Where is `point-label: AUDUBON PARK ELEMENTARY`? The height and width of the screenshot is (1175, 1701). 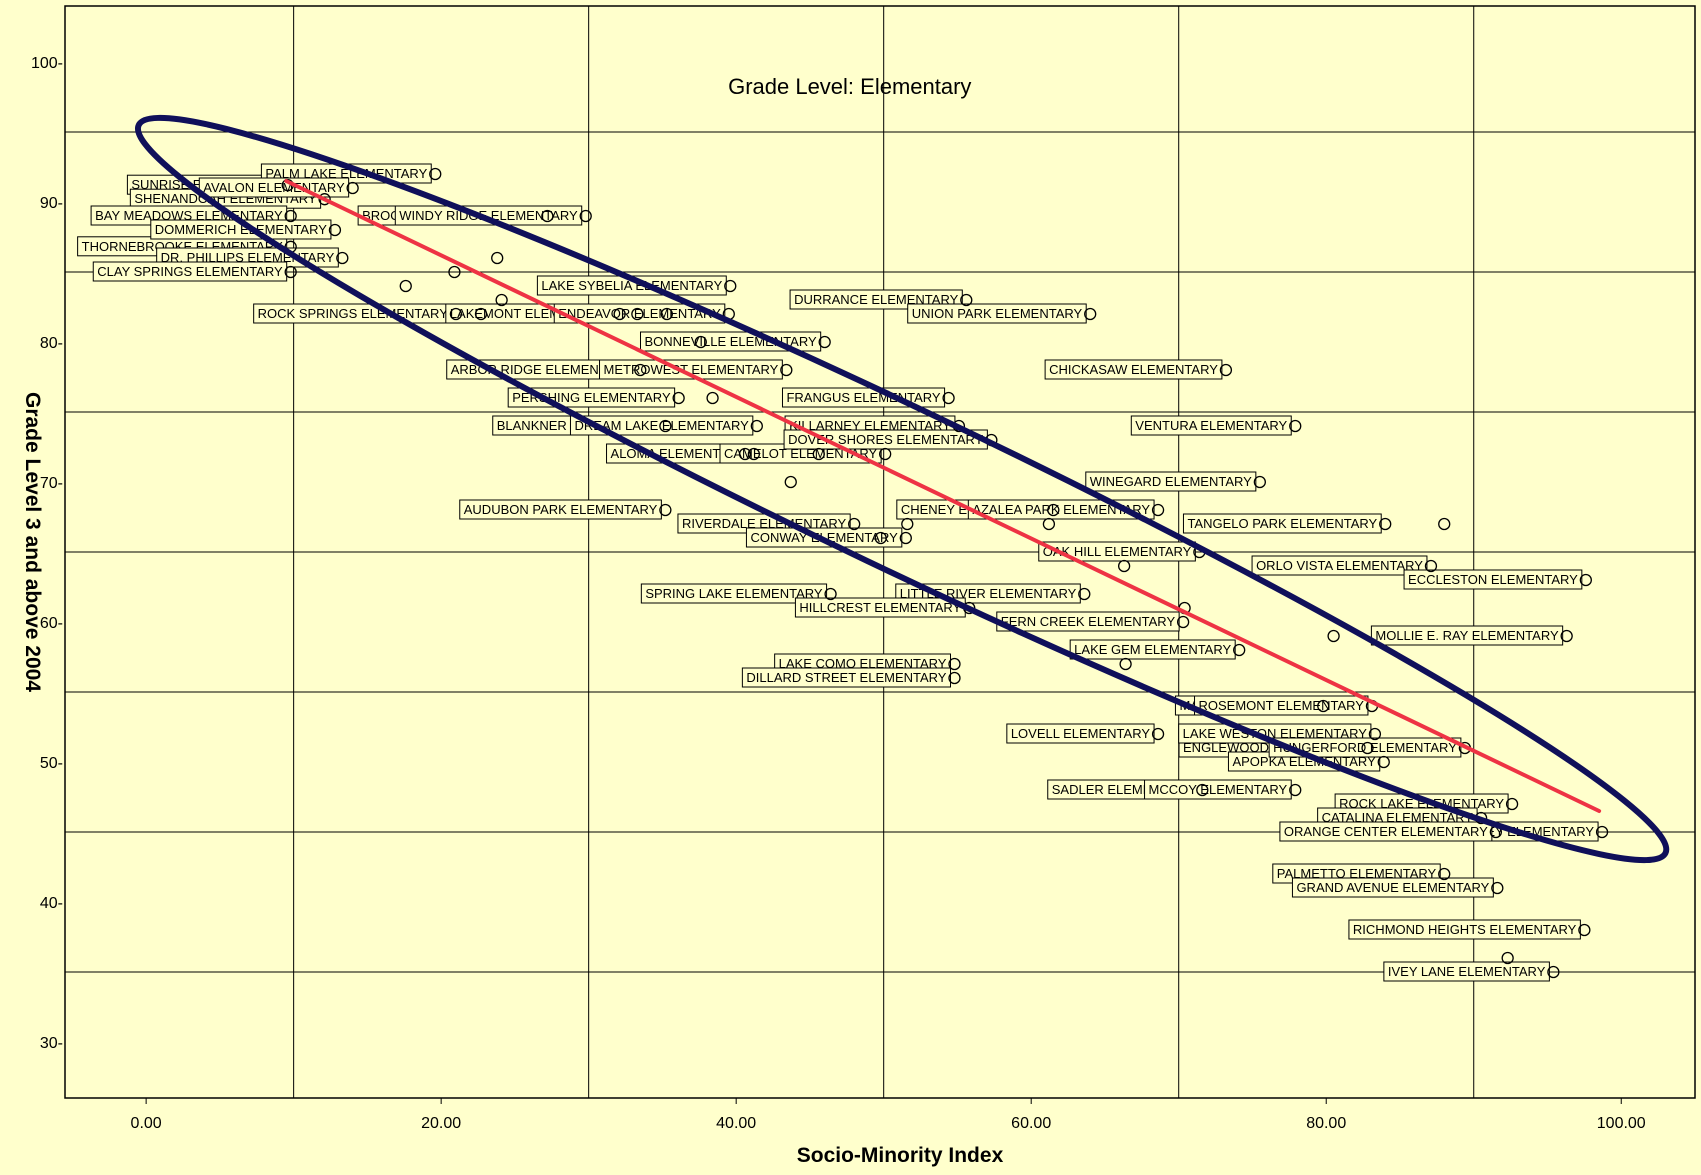
point-label: AUDUBON PARK ELEMENTARY is located at coordinates (560, 509).